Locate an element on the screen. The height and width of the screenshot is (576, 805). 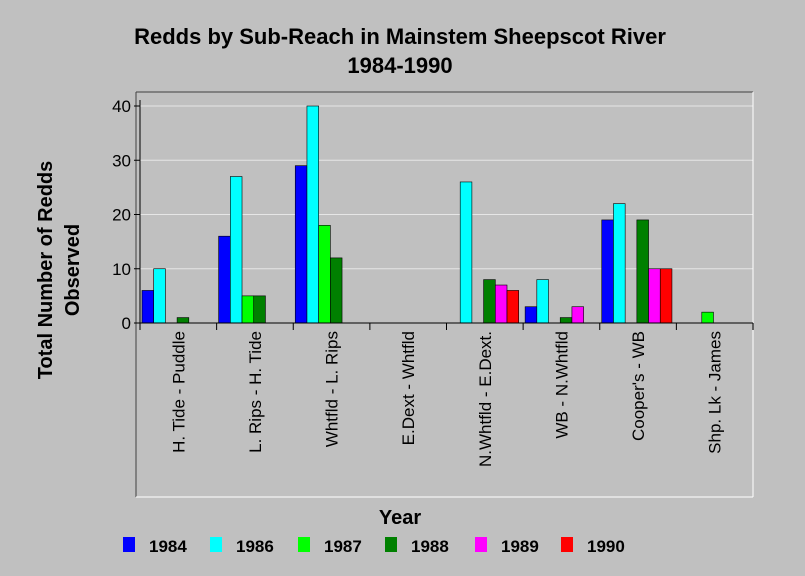
y-axis-title-line1: Total Number of Redds is located at coordinates (46, 270).